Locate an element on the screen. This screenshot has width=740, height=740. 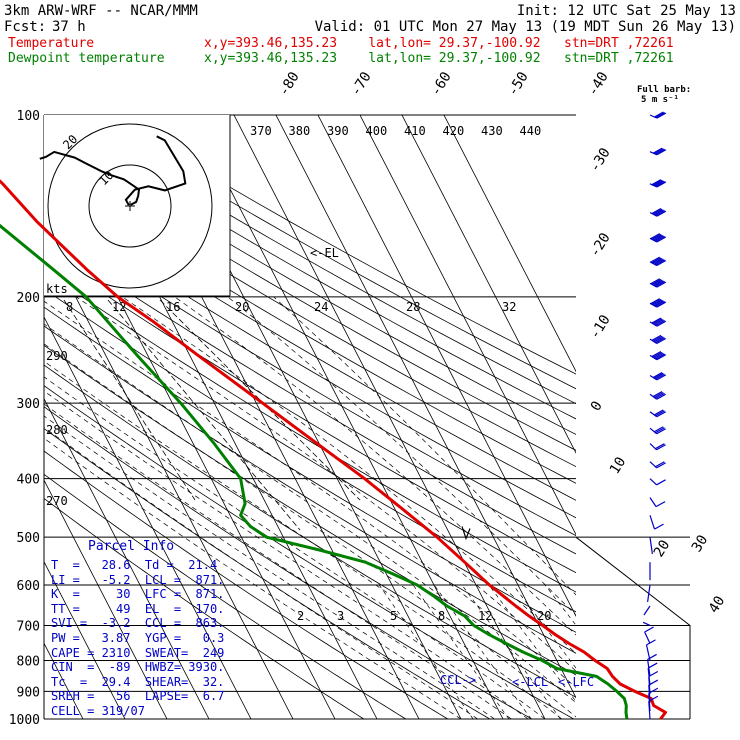
speed-axis-label: 12 is located at coordinates (119, 307).